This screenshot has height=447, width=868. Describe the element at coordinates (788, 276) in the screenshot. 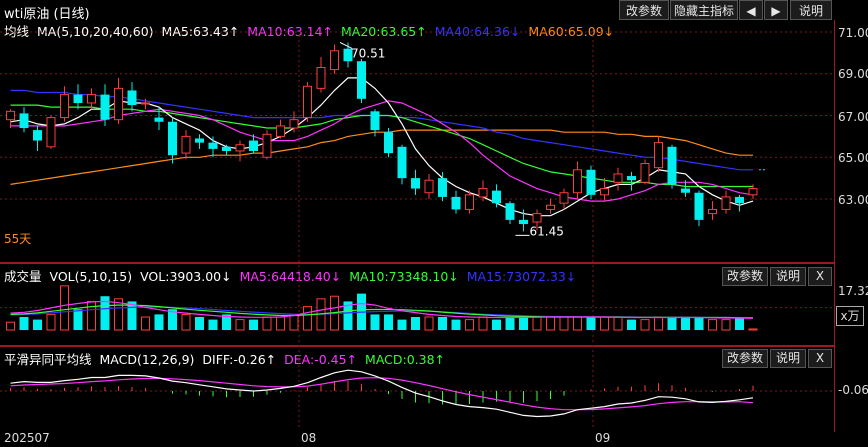

I see `vol-help-button: 说明` at that location.